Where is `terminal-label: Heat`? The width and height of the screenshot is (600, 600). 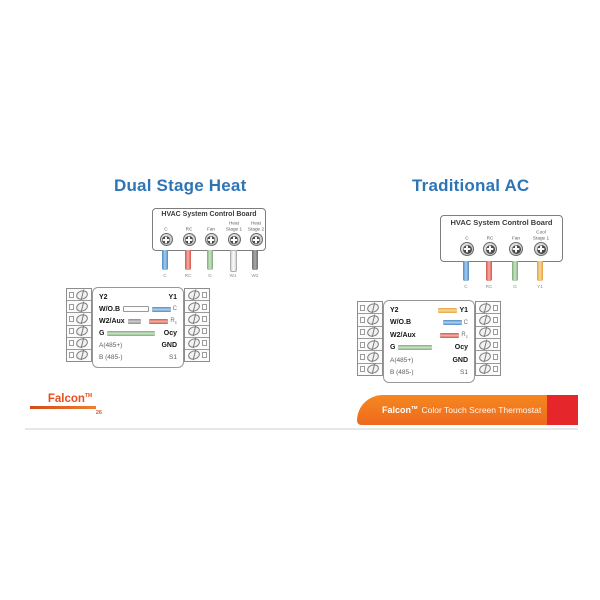
terminal-label: Heat is located at coordinates (234, 223).